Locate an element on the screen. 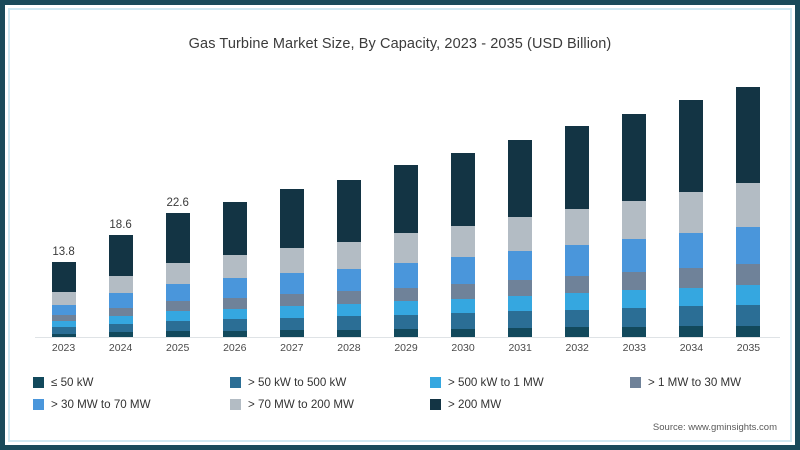  legend-item: > 30 MW to 70 MW is located at coordinates (92, 404).